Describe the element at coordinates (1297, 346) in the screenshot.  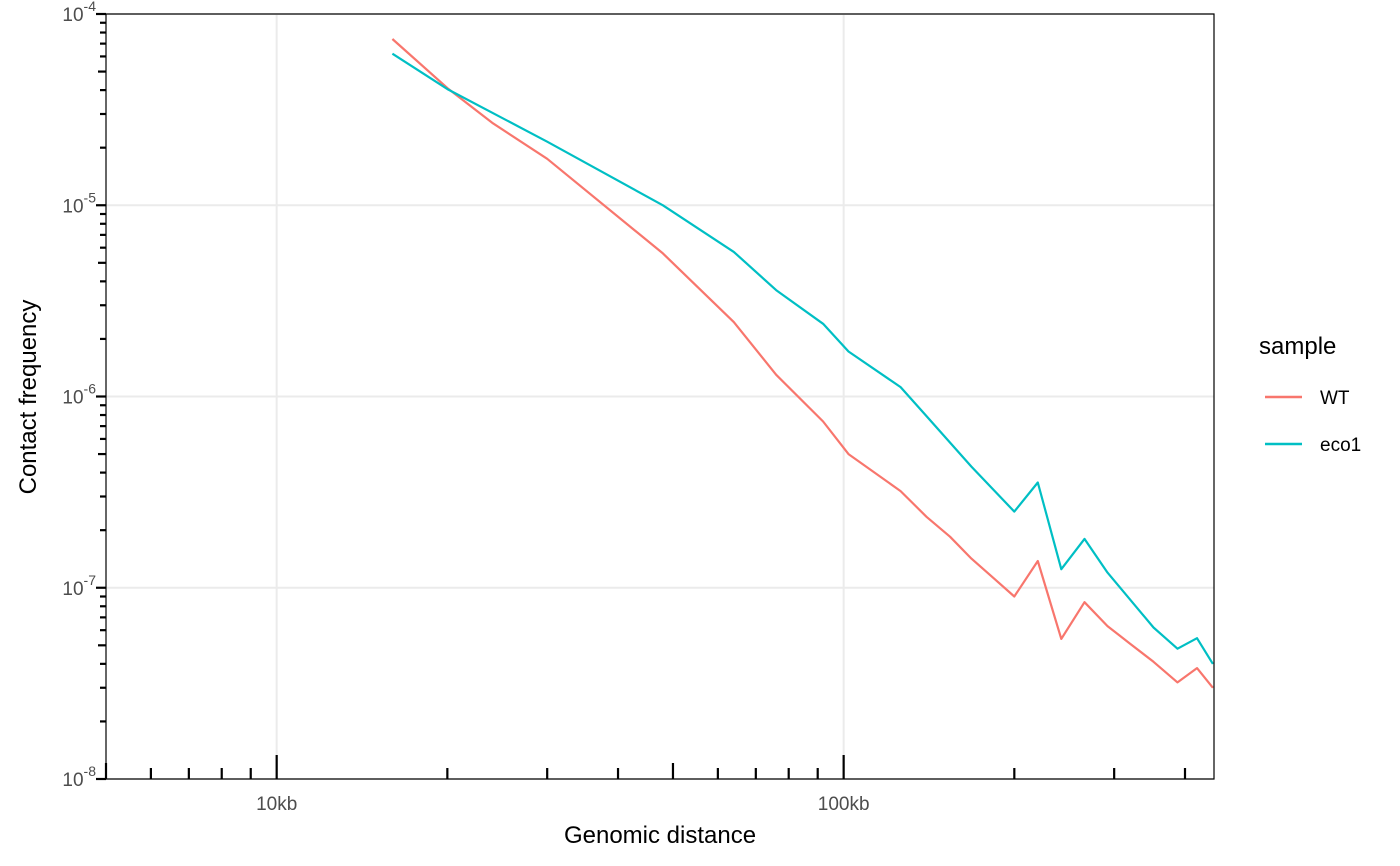
I see `legend-title: sample` at that location.